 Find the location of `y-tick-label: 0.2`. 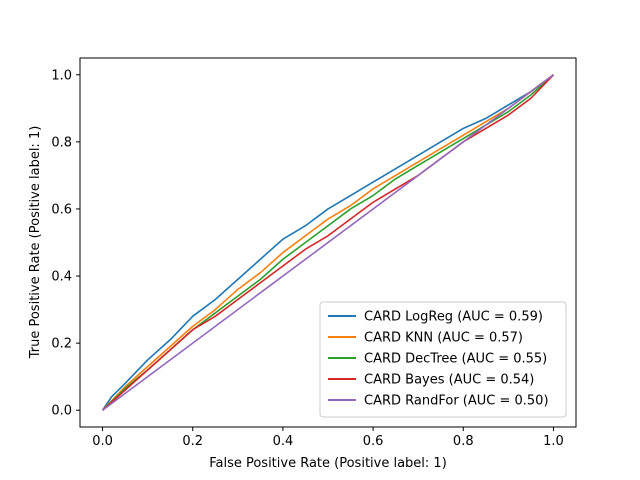

y-tick-label: 0.2 is located at coordinates (61, 344).